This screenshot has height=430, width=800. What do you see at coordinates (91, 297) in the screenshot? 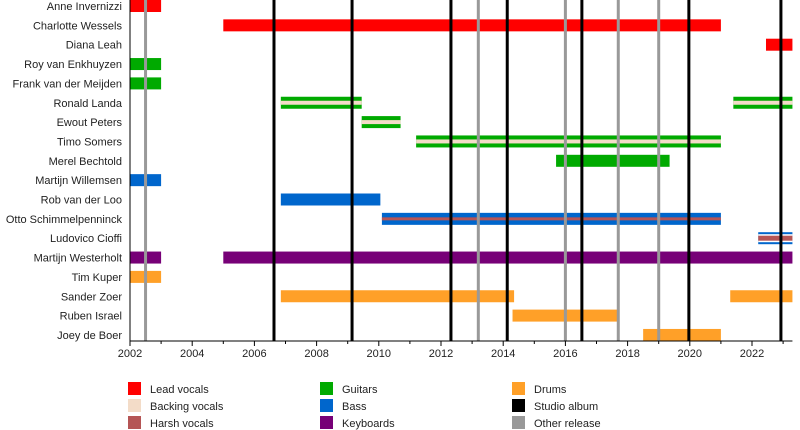
I see `member-label: Sander Zoer` at bounding box center [91, 297].